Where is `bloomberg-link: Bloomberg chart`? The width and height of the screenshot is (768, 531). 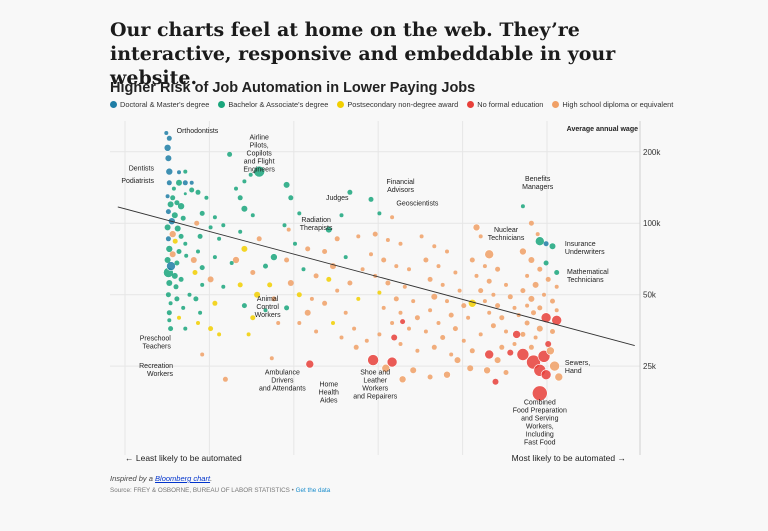 bloomberg-link: Bloomberg chart is located at coordinates (183, 478).